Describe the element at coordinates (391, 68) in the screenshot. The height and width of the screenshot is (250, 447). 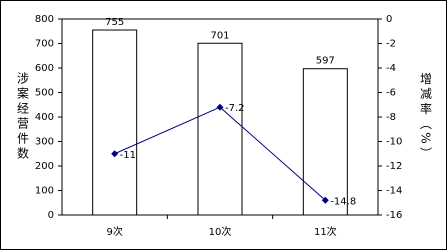
I see `y2-tick-label: -4` at that location.